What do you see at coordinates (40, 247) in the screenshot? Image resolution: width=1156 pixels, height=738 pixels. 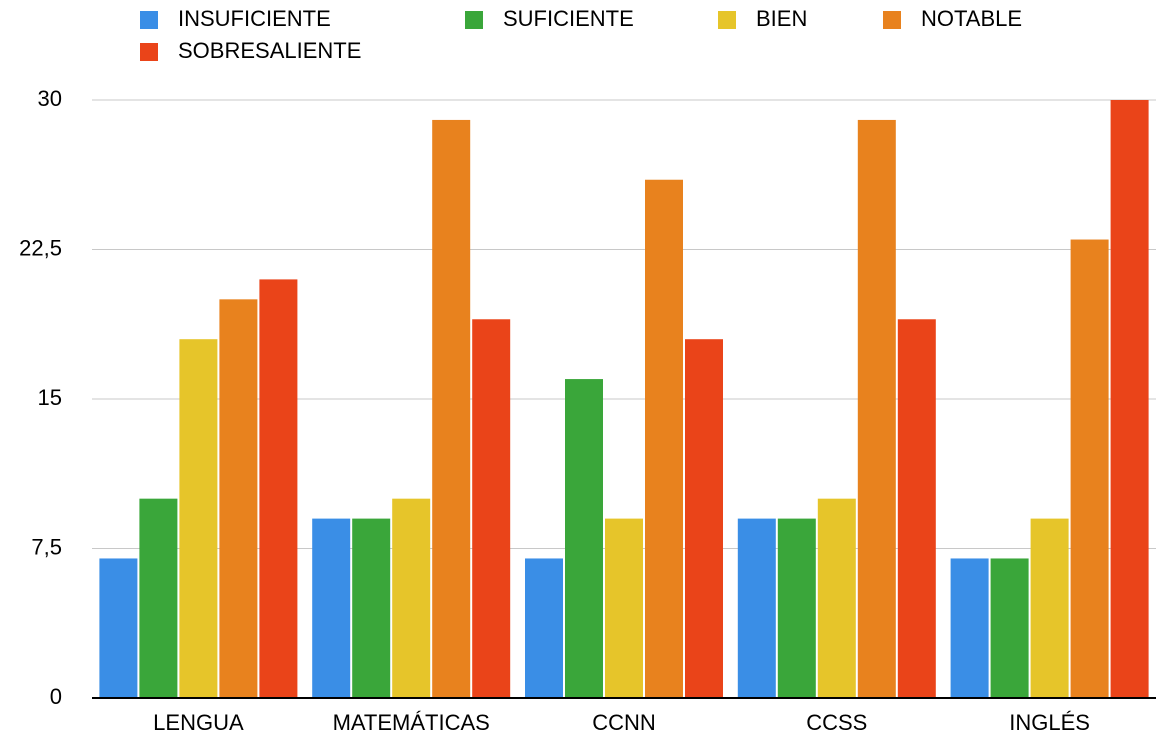 I see `y-tick-label: 22,5` at bounding box center [40, 247].